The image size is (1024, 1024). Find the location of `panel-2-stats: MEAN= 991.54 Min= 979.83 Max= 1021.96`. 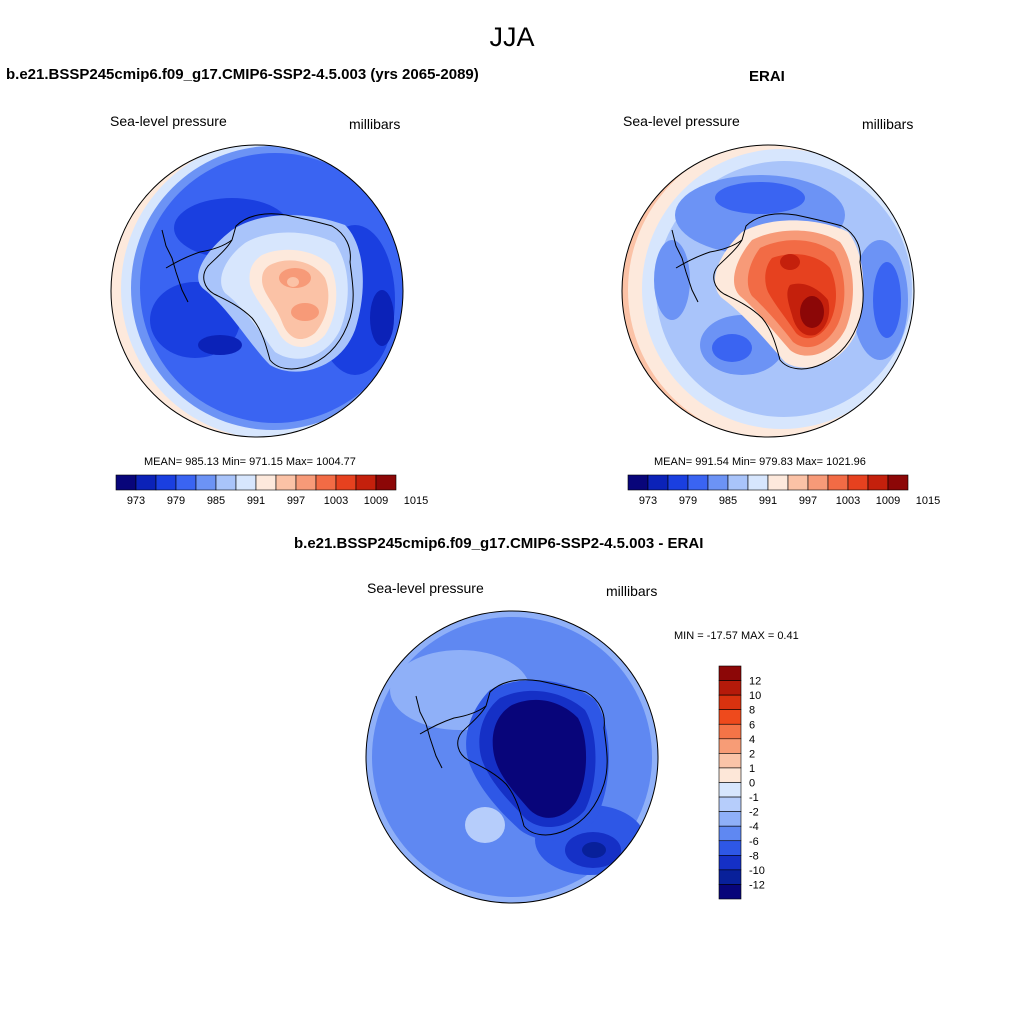

panel-2-stats: MEAN= 991.54 Min= 979.83 Max= 1021.96 is located at coordinates (760, 462).